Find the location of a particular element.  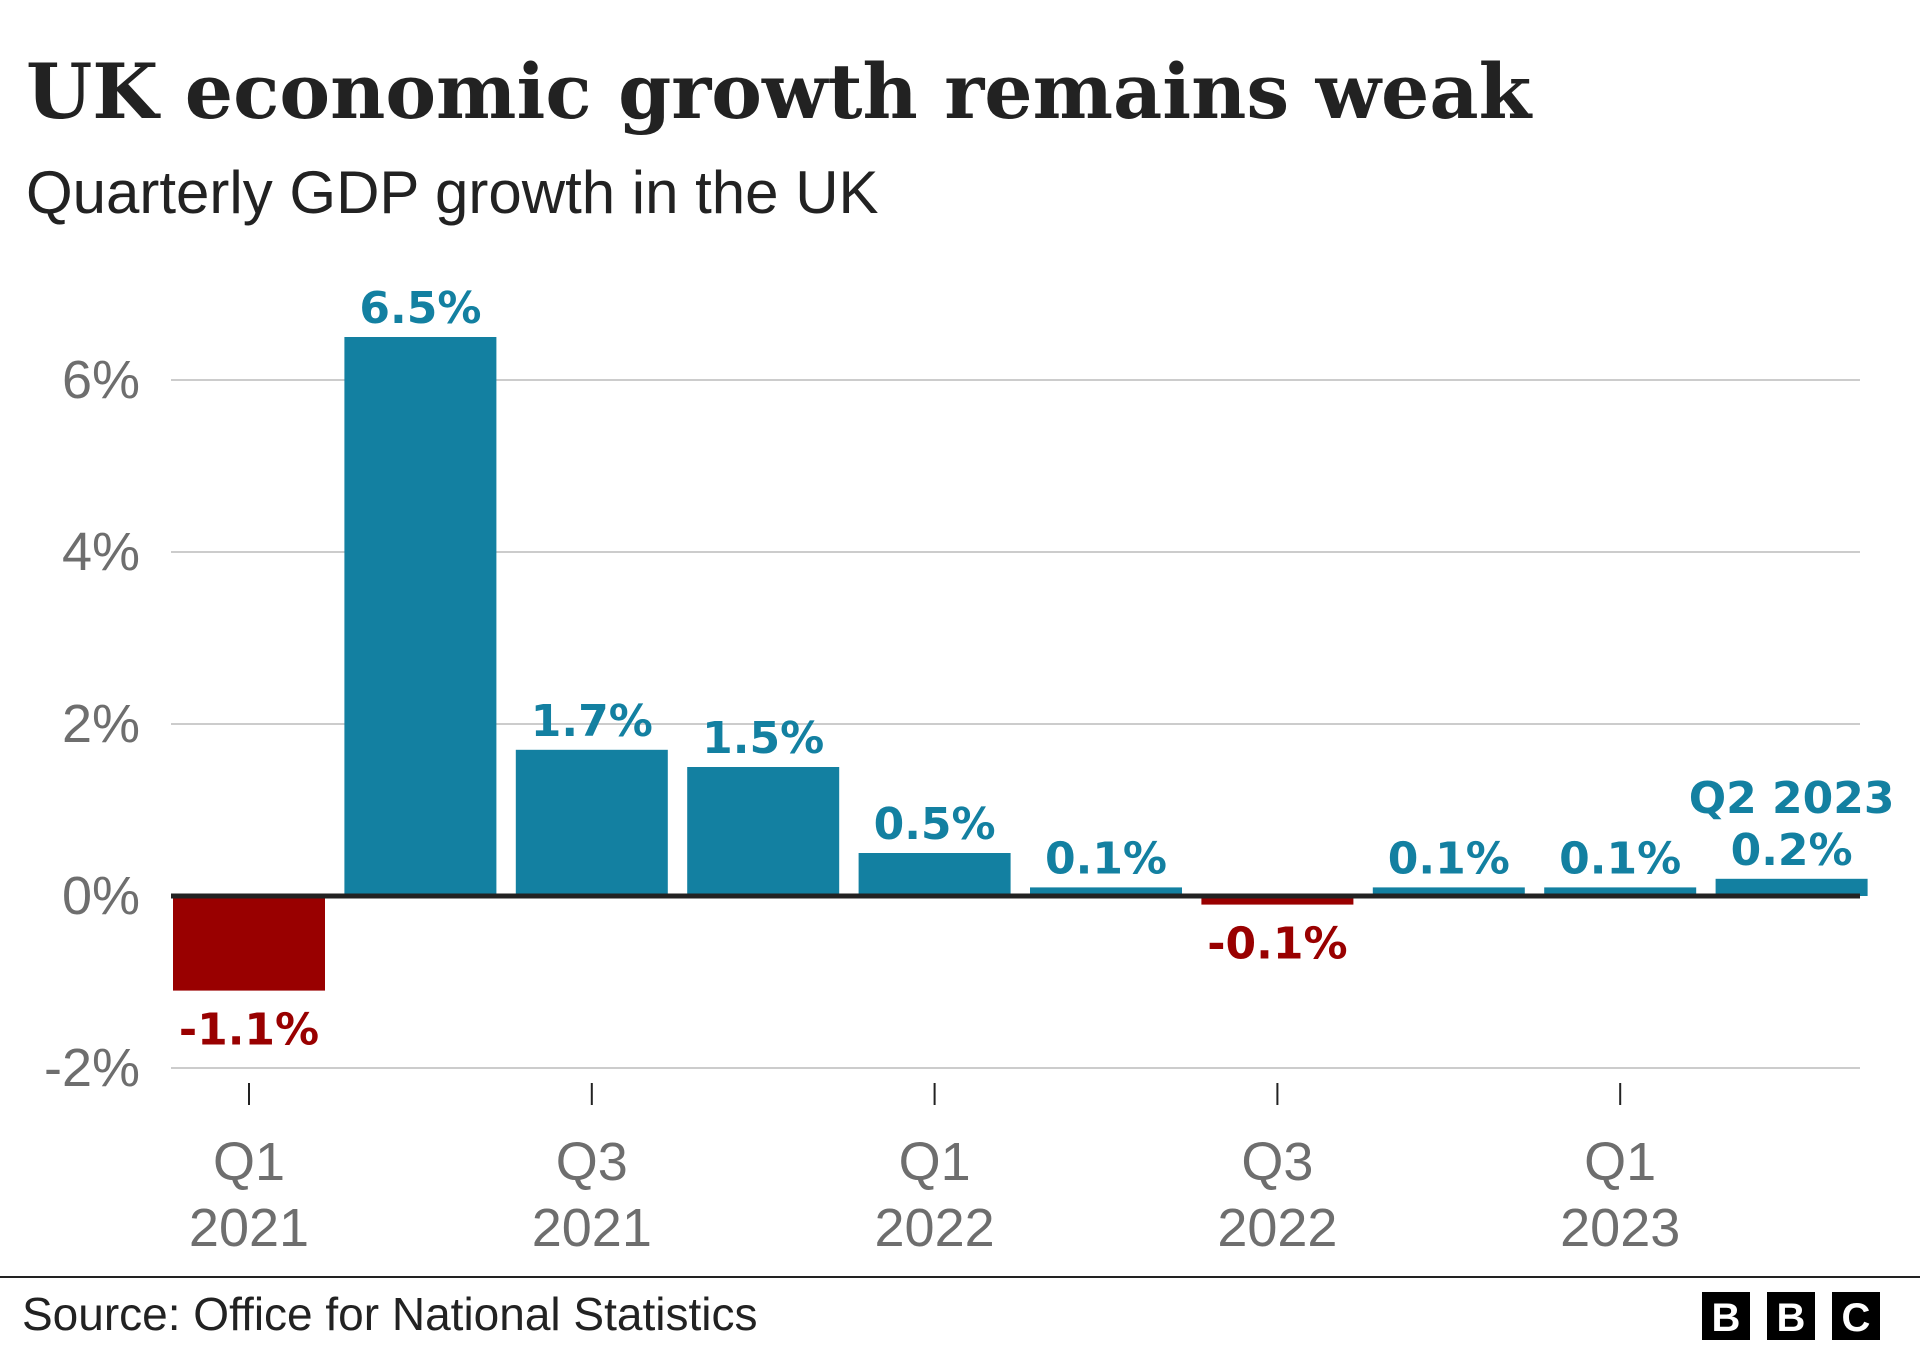

data-label: 0.5% is located at coordinates (935, 824).